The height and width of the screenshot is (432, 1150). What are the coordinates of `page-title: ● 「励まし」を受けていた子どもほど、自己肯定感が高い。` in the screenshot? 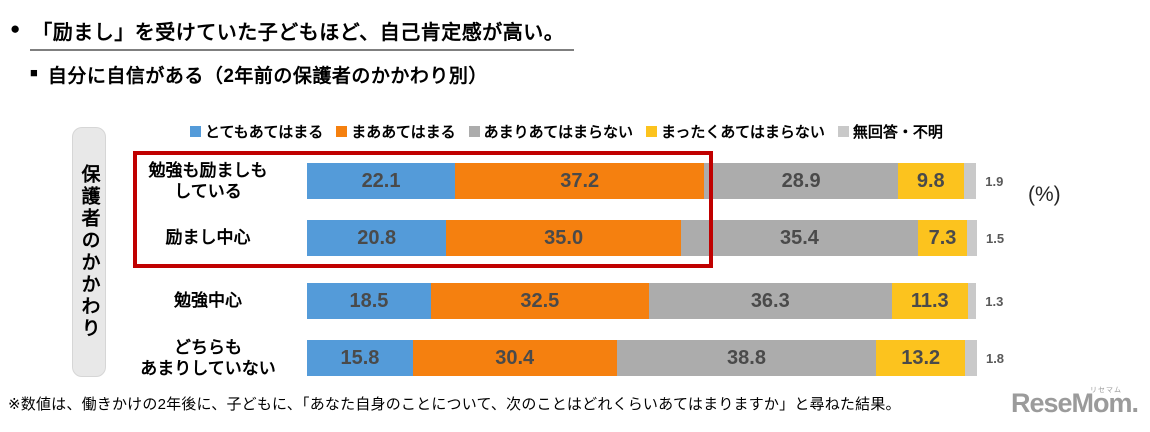 It's located at (292, 33).